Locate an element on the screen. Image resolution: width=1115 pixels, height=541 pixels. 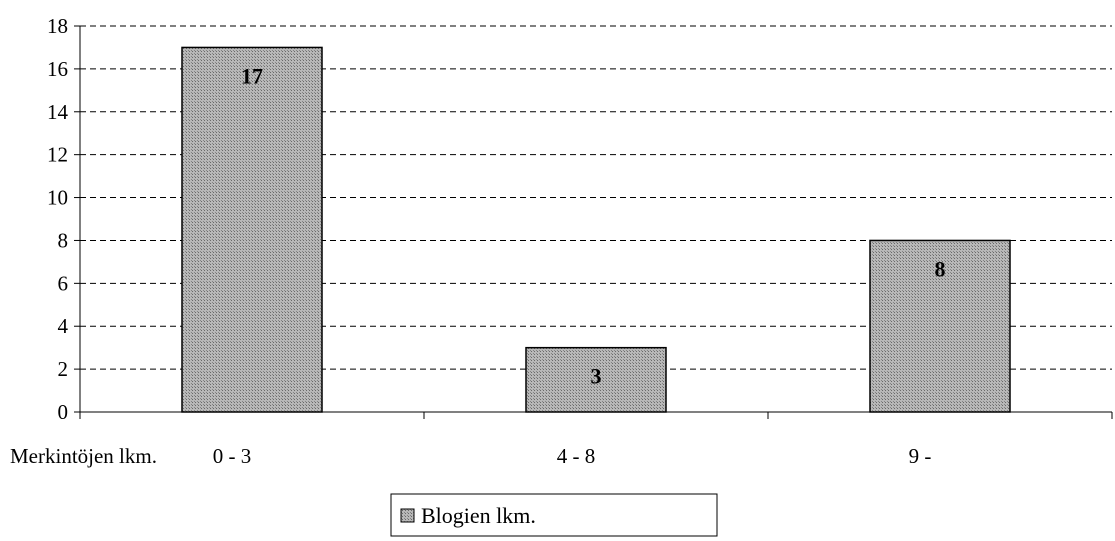
x-axis-label: Merkintöjen lkm. is located at coordinates (83, 456).